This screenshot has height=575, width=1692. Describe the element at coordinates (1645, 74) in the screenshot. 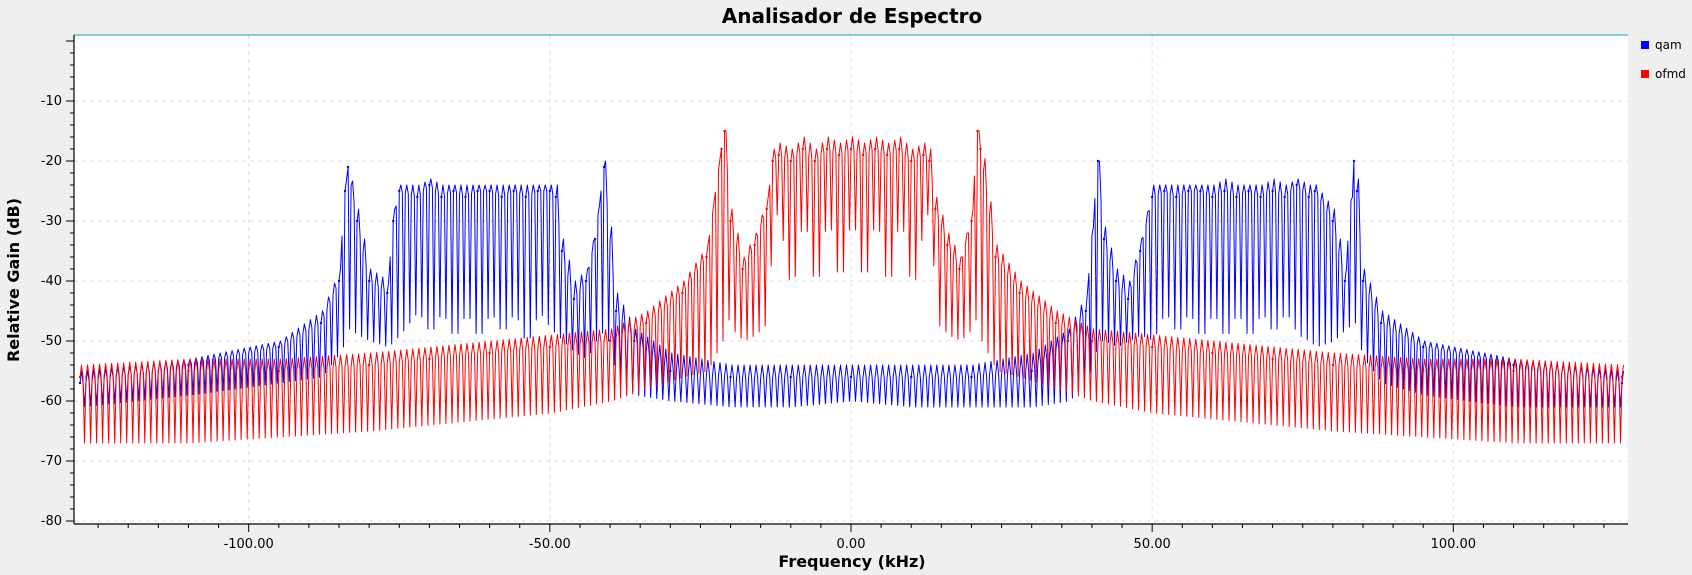

I see `legend-swatch-ofmd` at that location.